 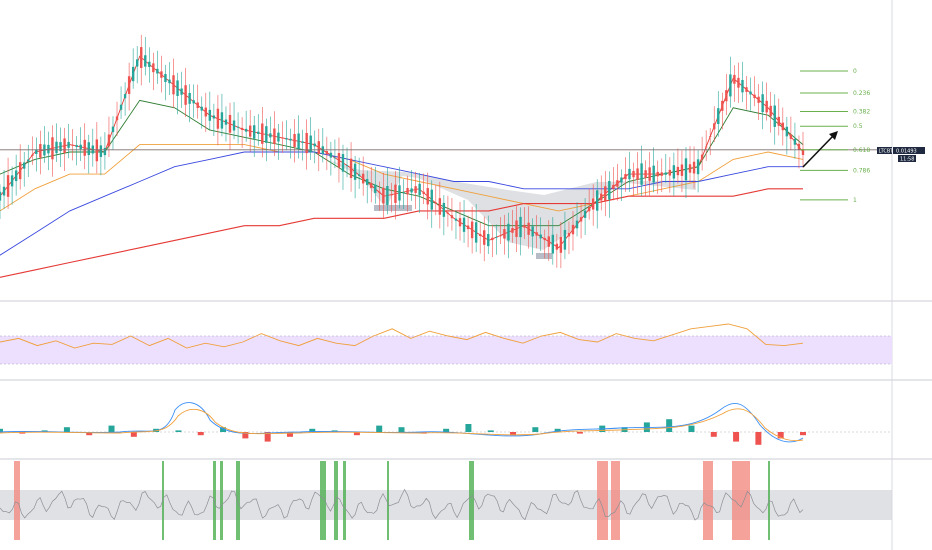 What do you see at coordinates (544, 256) in the screenshot?
I see `pattern-label-head` at bounding box center [544, 256].